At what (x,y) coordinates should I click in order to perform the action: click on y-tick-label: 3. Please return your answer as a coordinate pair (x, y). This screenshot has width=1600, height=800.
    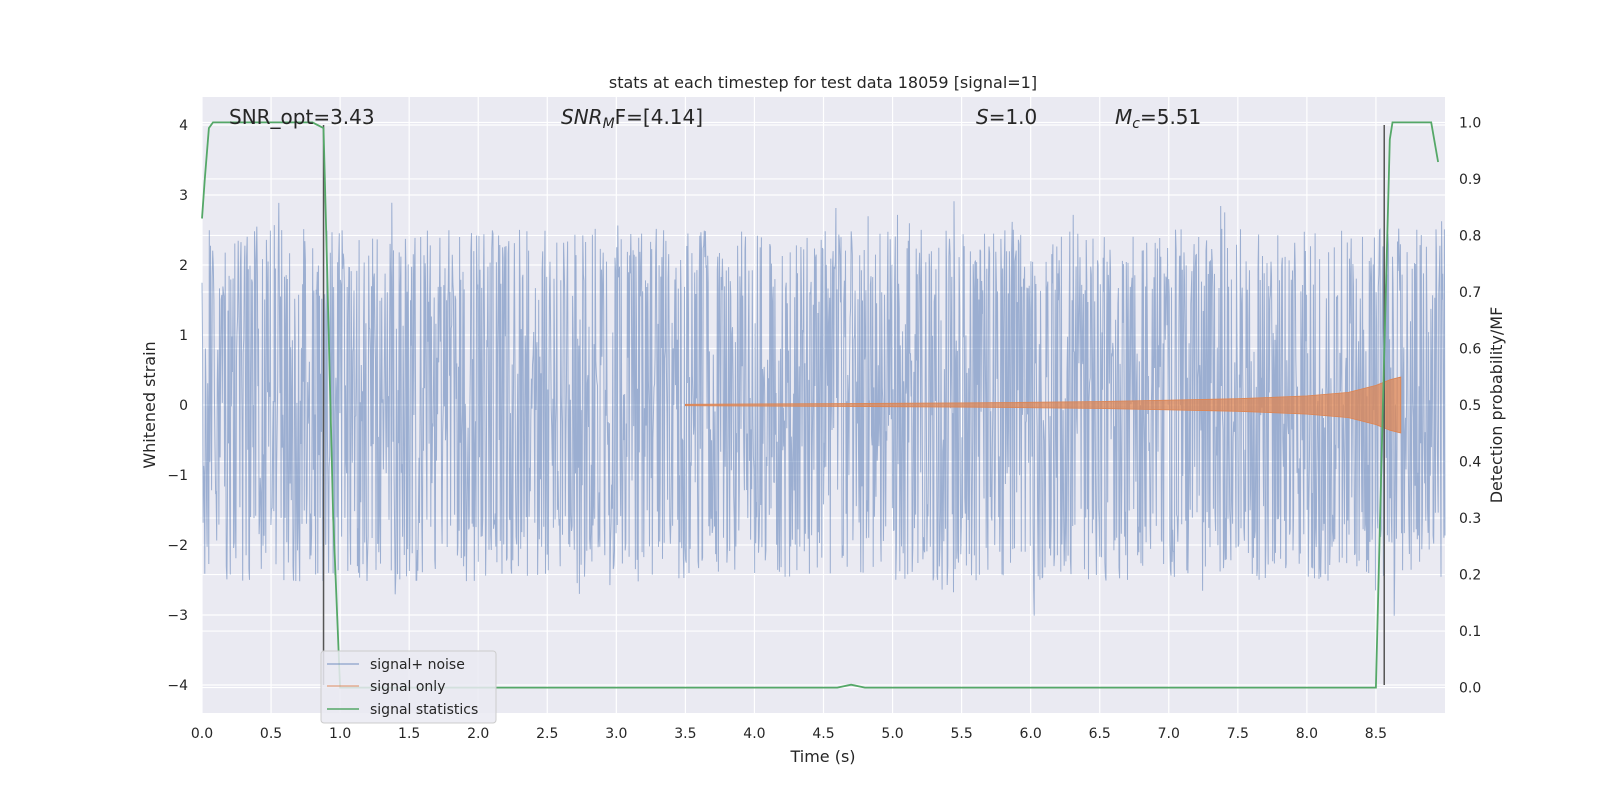
    Looking at the image, I should click on (183, 196).